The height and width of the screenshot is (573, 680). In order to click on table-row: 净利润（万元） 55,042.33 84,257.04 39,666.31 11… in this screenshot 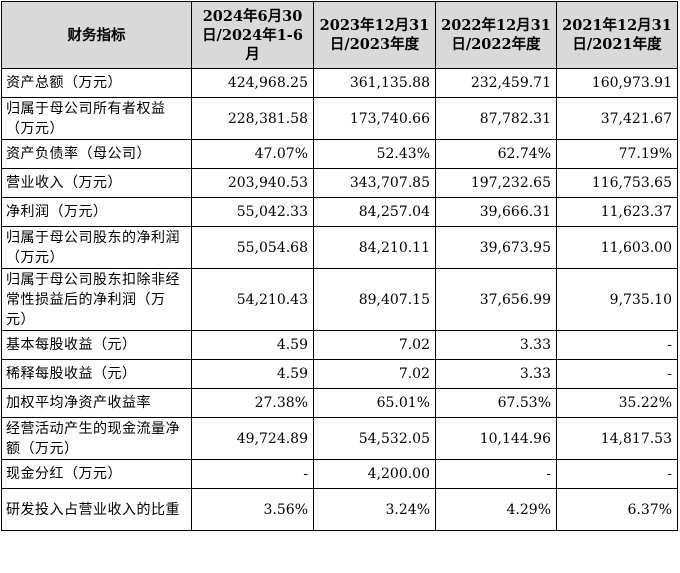, I will do `click(339, 212)`.